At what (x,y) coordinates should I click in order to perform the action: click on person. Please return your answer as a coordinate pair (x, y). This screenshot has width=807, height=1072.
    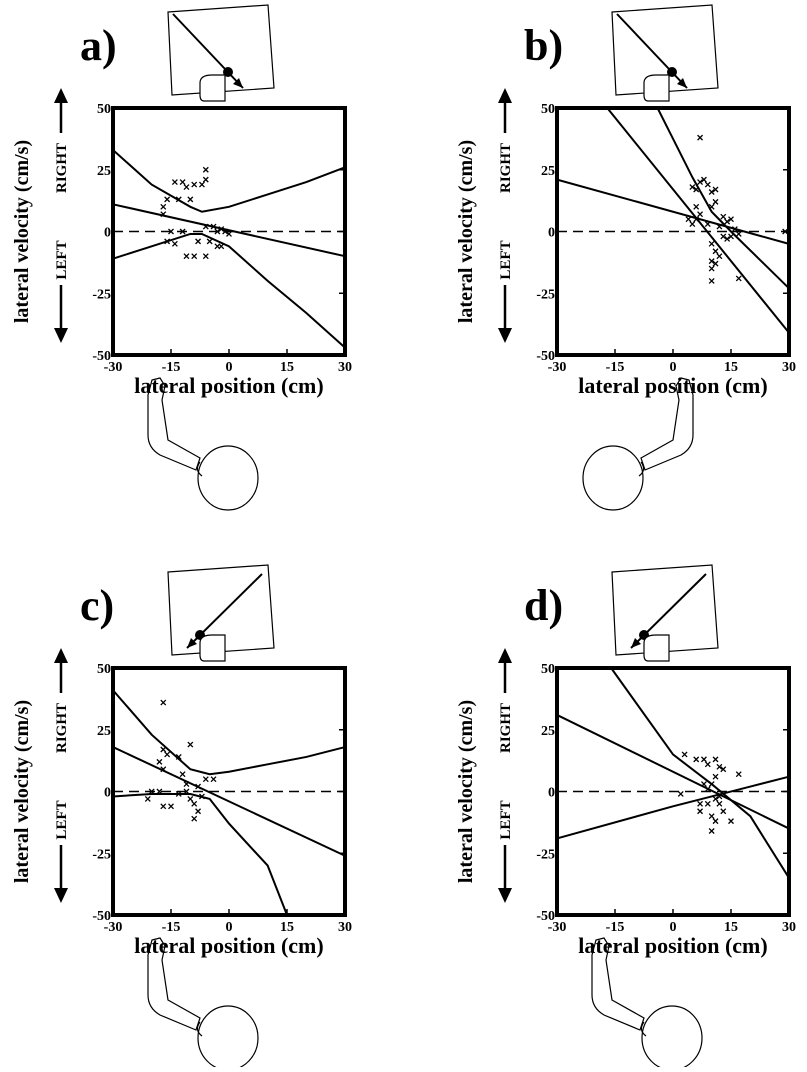
    Looking at the image, I should click on (203, 444).